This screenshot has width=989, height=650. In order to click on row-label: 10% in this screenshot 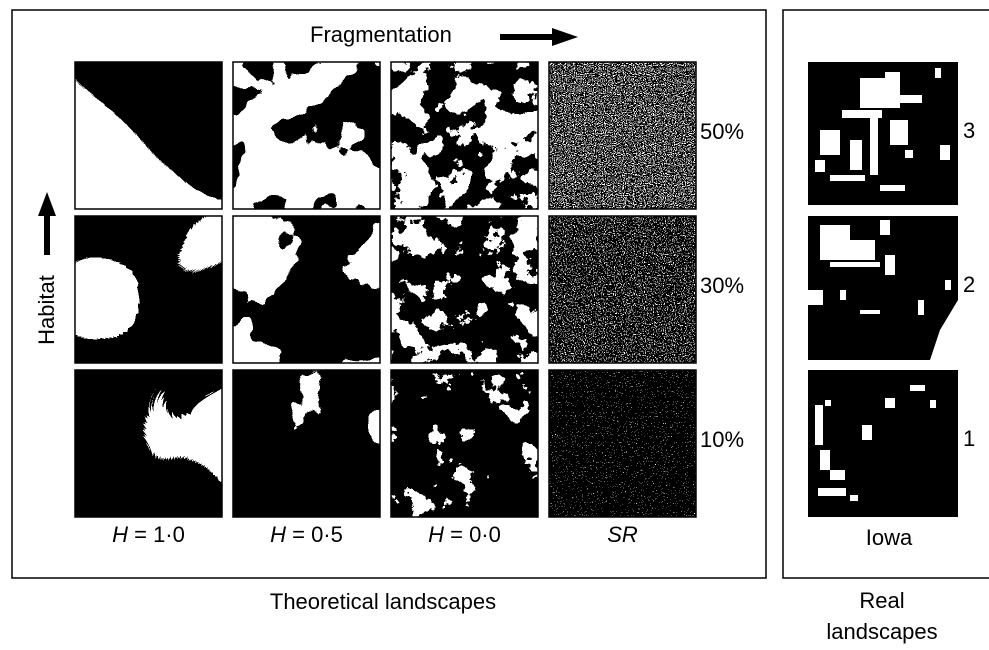, I will do `click(722, 439)`.